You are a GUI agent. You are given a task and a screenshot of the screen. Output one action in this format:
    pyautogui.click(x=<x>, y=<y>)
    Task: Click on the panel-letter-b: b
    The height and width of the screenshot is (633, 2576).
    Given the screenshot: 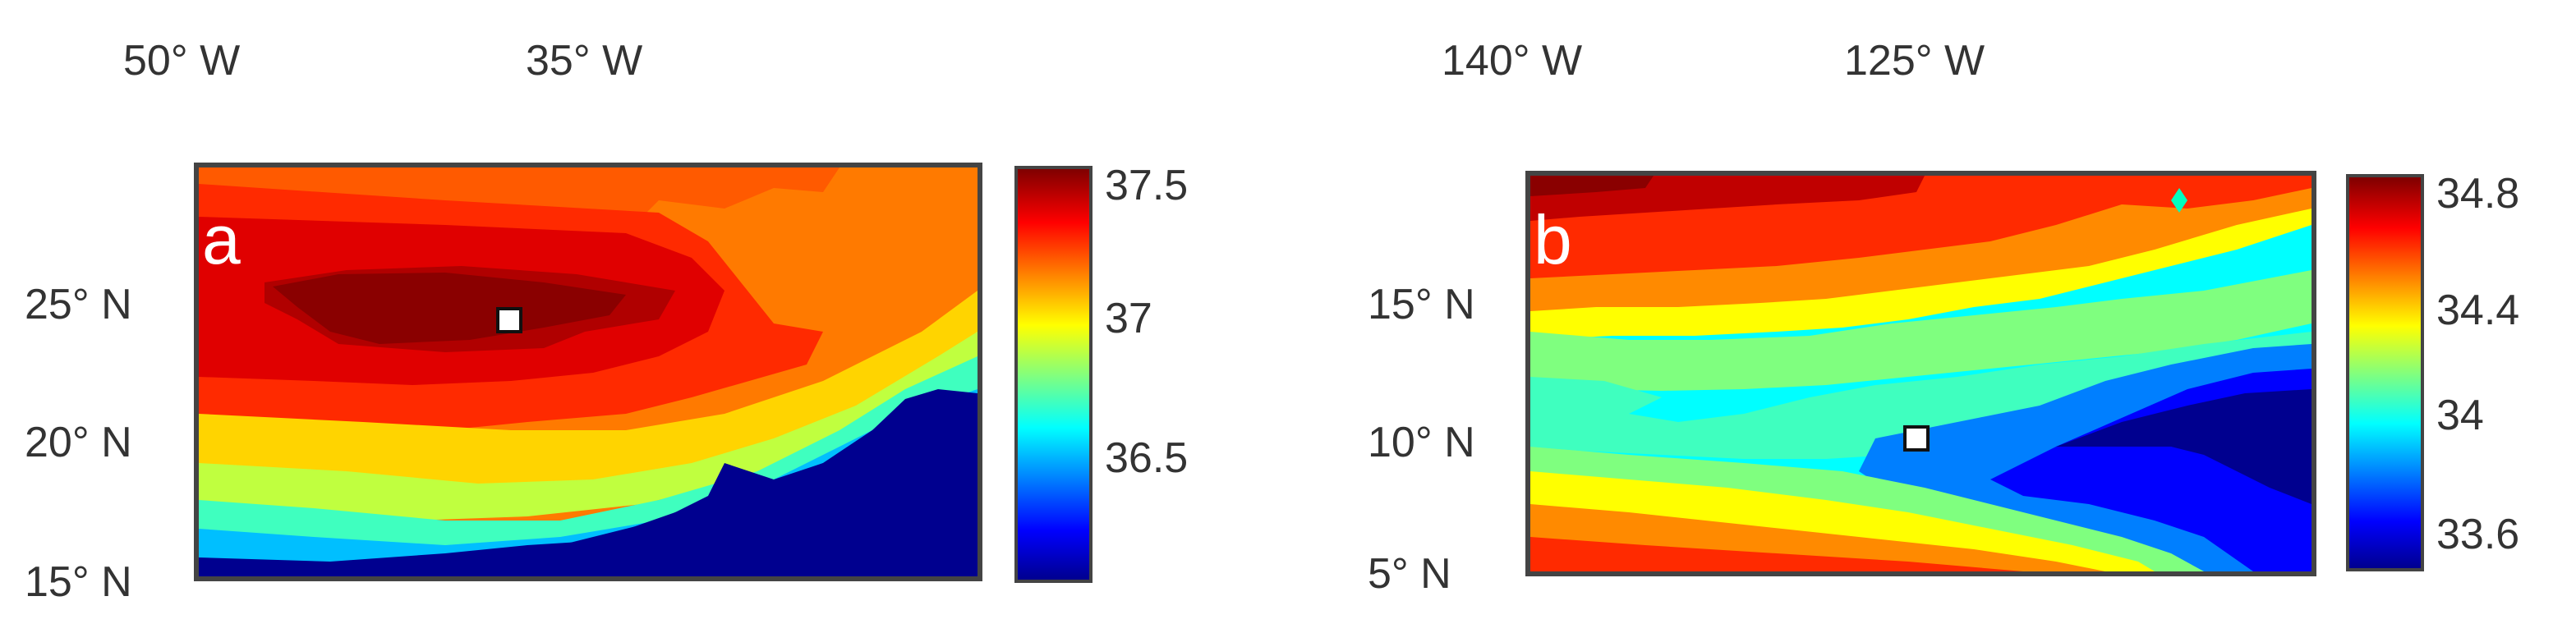 What is the action you would take?
    pyautogui.click(x=1553, y=239)
    